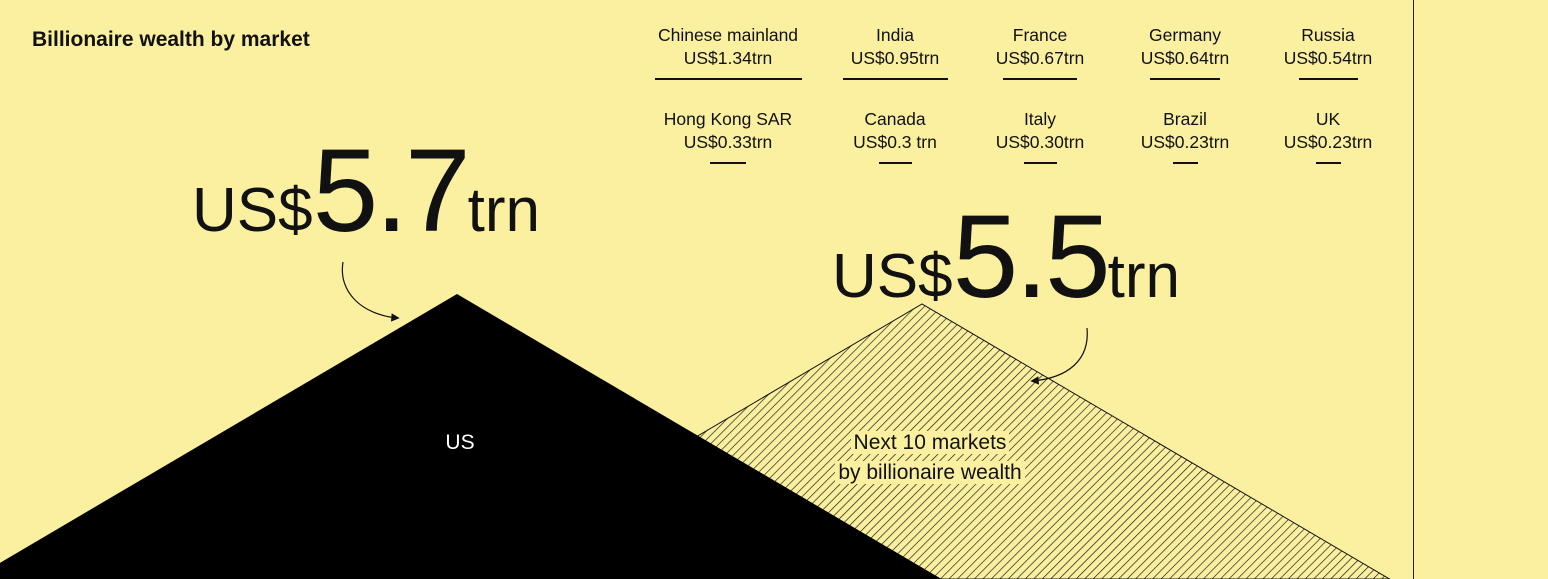 The height and width of the screenshot is (579, 1548). I want to click on market-item: Chinese mainland US$1.34trn, so click(728, 52).